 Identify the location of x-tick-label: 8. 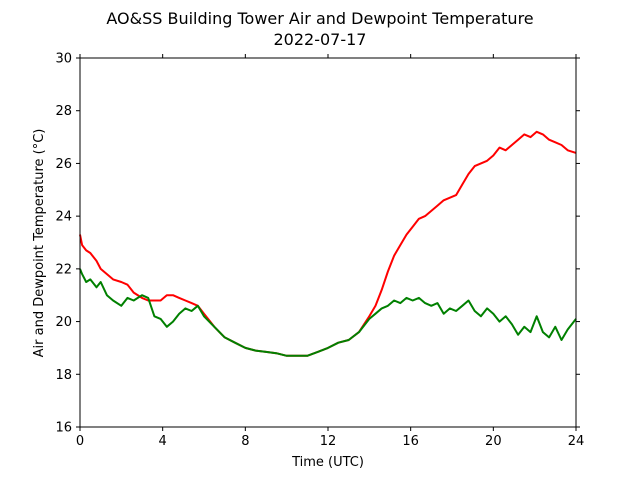
(245, 441).